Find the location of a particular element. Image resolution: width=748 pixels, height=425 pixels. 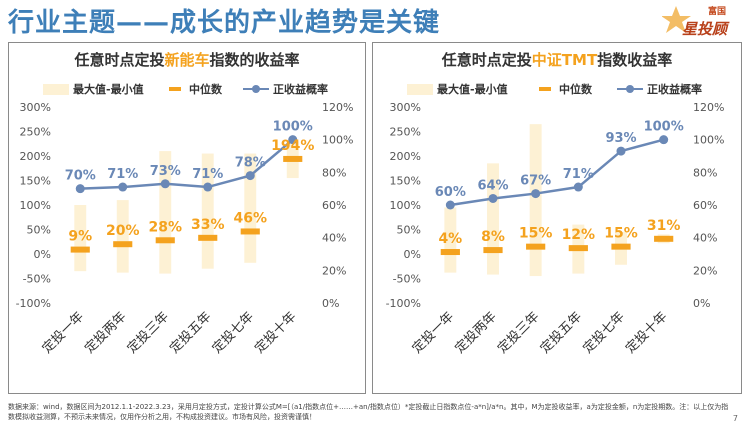

x-tick-label: 定投七年 is located at coordinates (233, 333).